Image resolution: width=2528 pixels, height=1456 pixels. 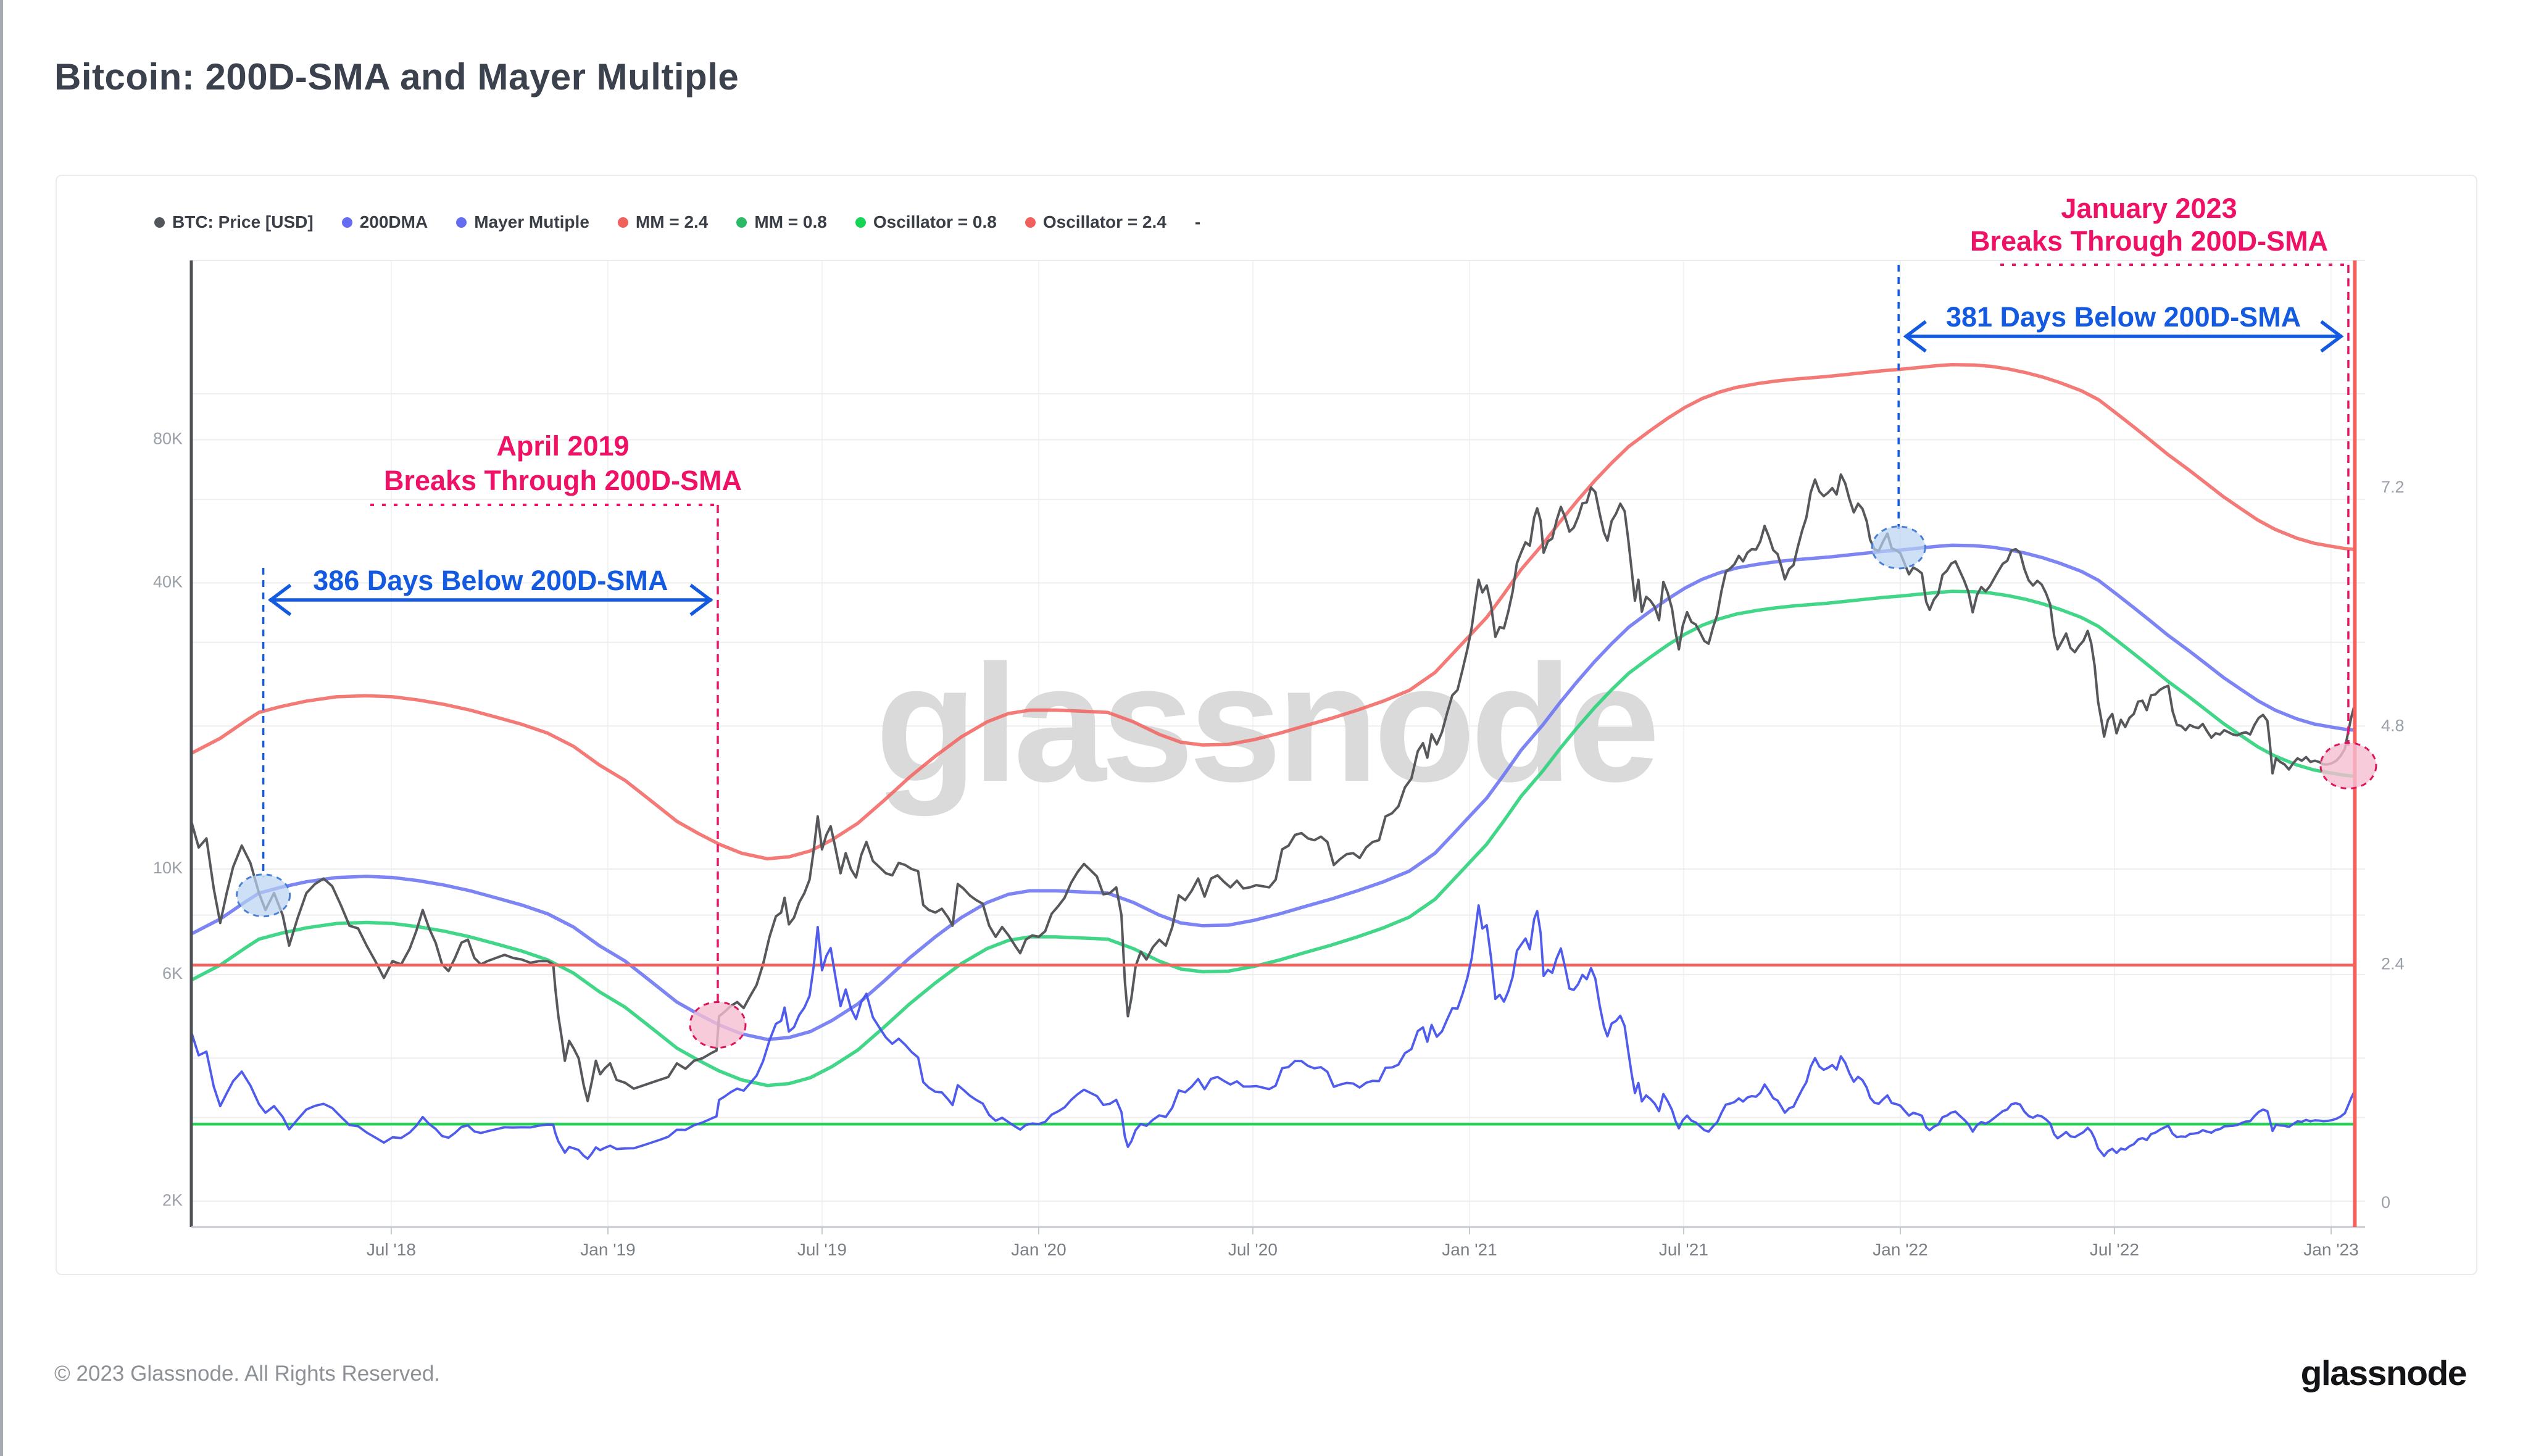 What do you see at coordinates (2330, 1249) in the screenshot?
I see `x-tick-label: Jan '23` at bounding box center [2330, 1249].